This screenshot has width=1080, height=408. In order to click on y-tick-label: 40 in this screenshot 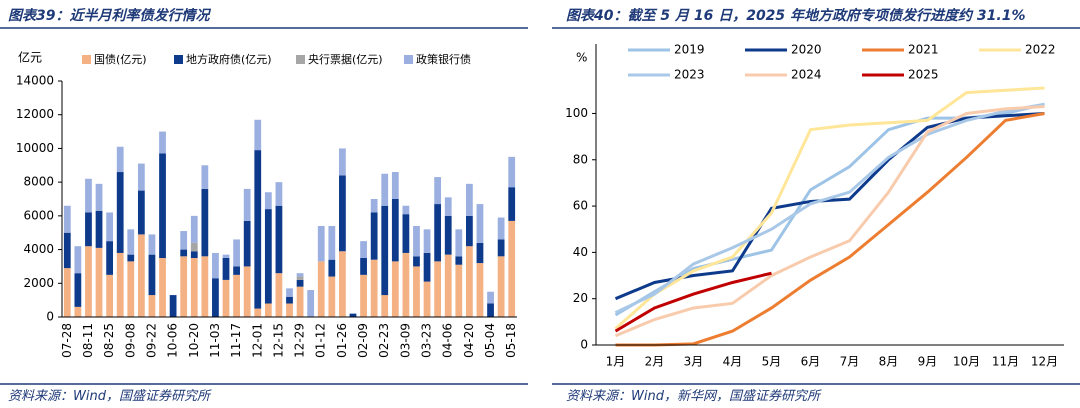, I will do `click(580, 252)`.